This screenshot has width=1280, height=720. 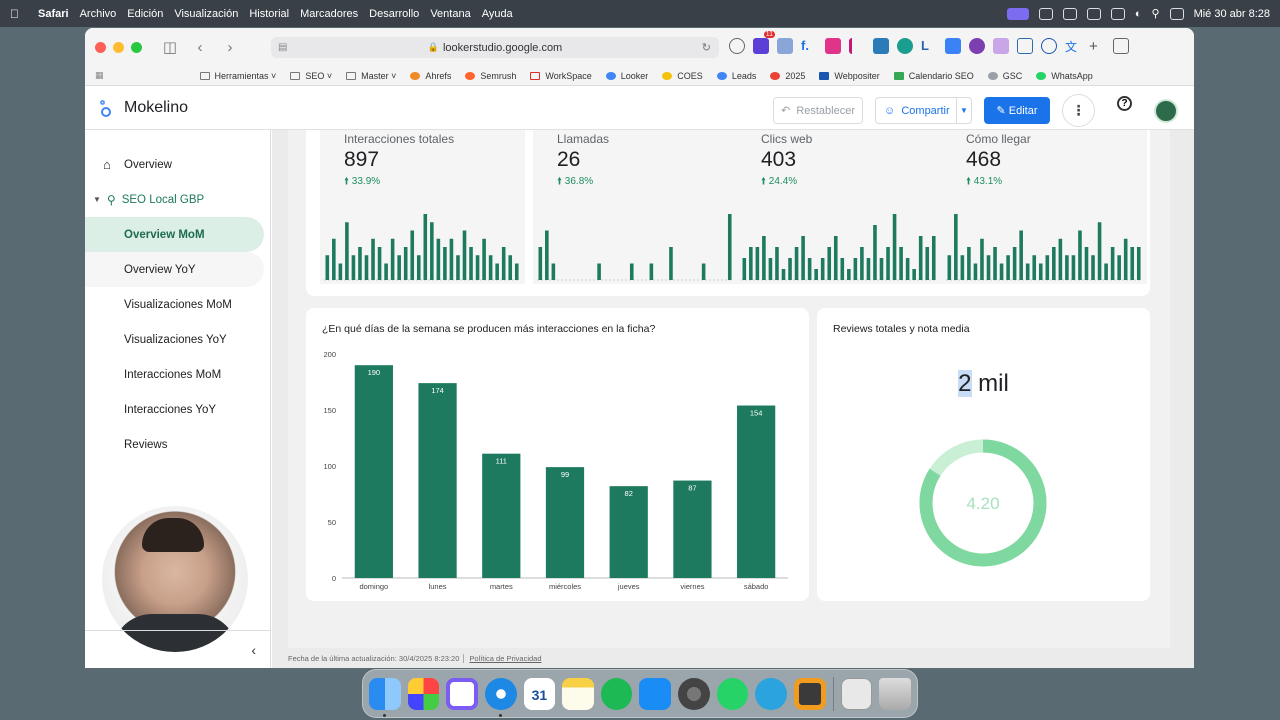 What do you see at coordinates (422, 207) in the screenshot?
I see `kpi-interacciones-totales: Interacciones totales 897 🠙 33.9%` at bounding box center [422, 207].